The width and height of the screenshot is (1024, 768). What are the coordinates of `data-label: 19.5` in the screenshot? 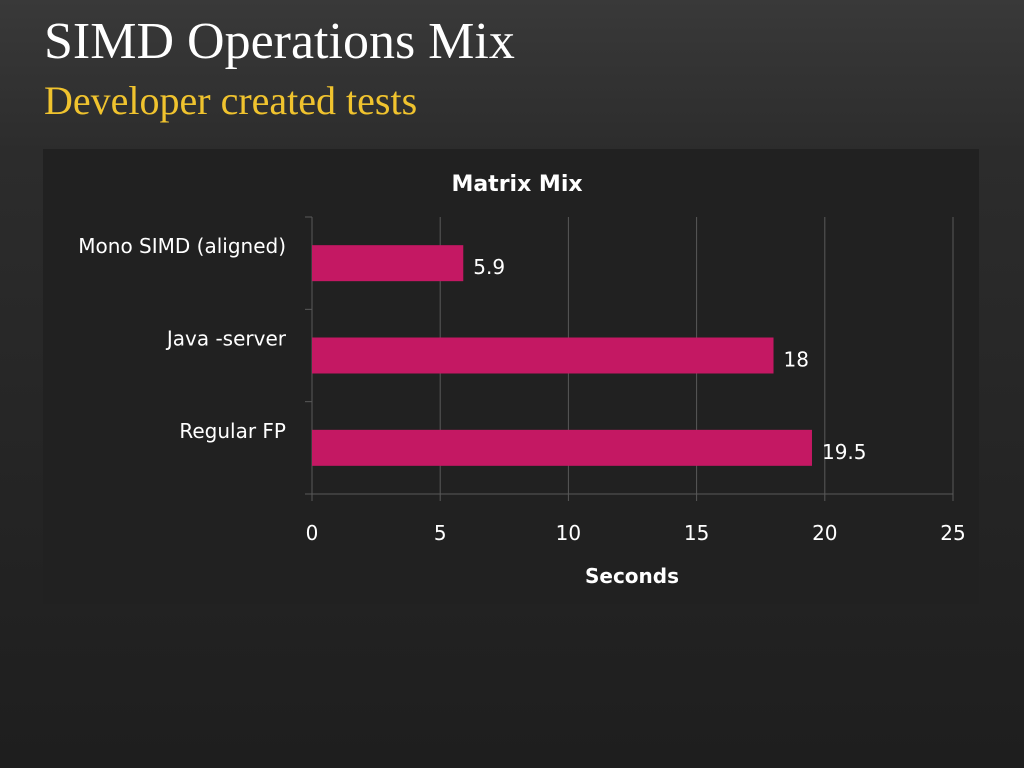 It's located at (844, 452).